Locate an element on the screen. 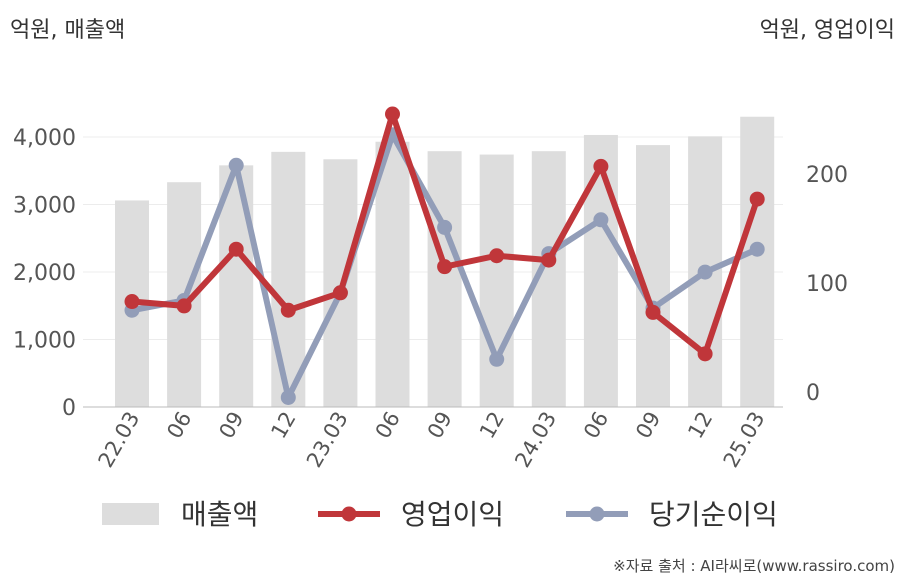  right-axis-ticks: 0 100 200 is located at coordinates (827, 284).